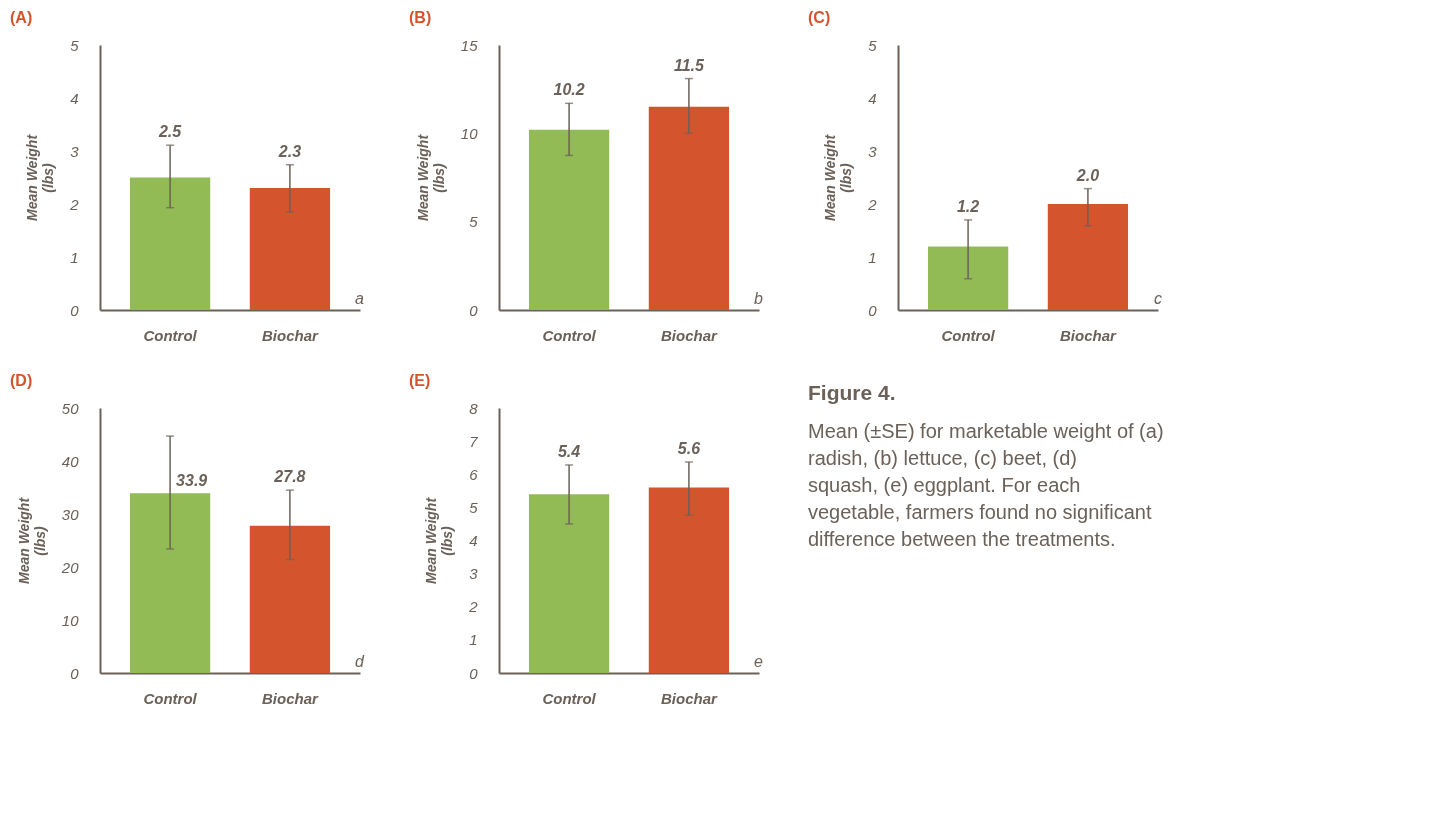  I want to click on annotation: a, so click(360, 298).